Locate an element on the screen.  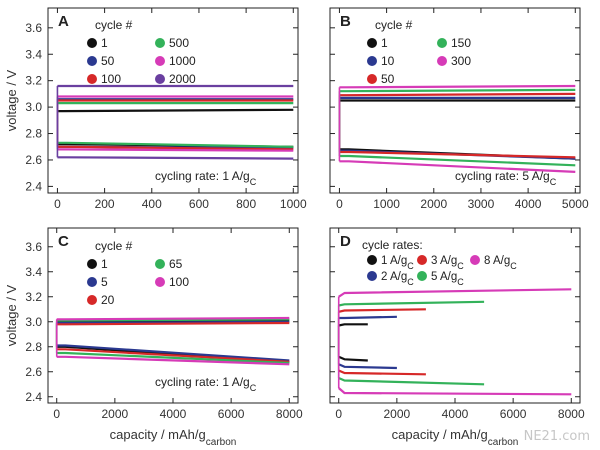
cycling-rate-annotation: cycling rate: 5 A/gC is located at coordinates (506, 178).